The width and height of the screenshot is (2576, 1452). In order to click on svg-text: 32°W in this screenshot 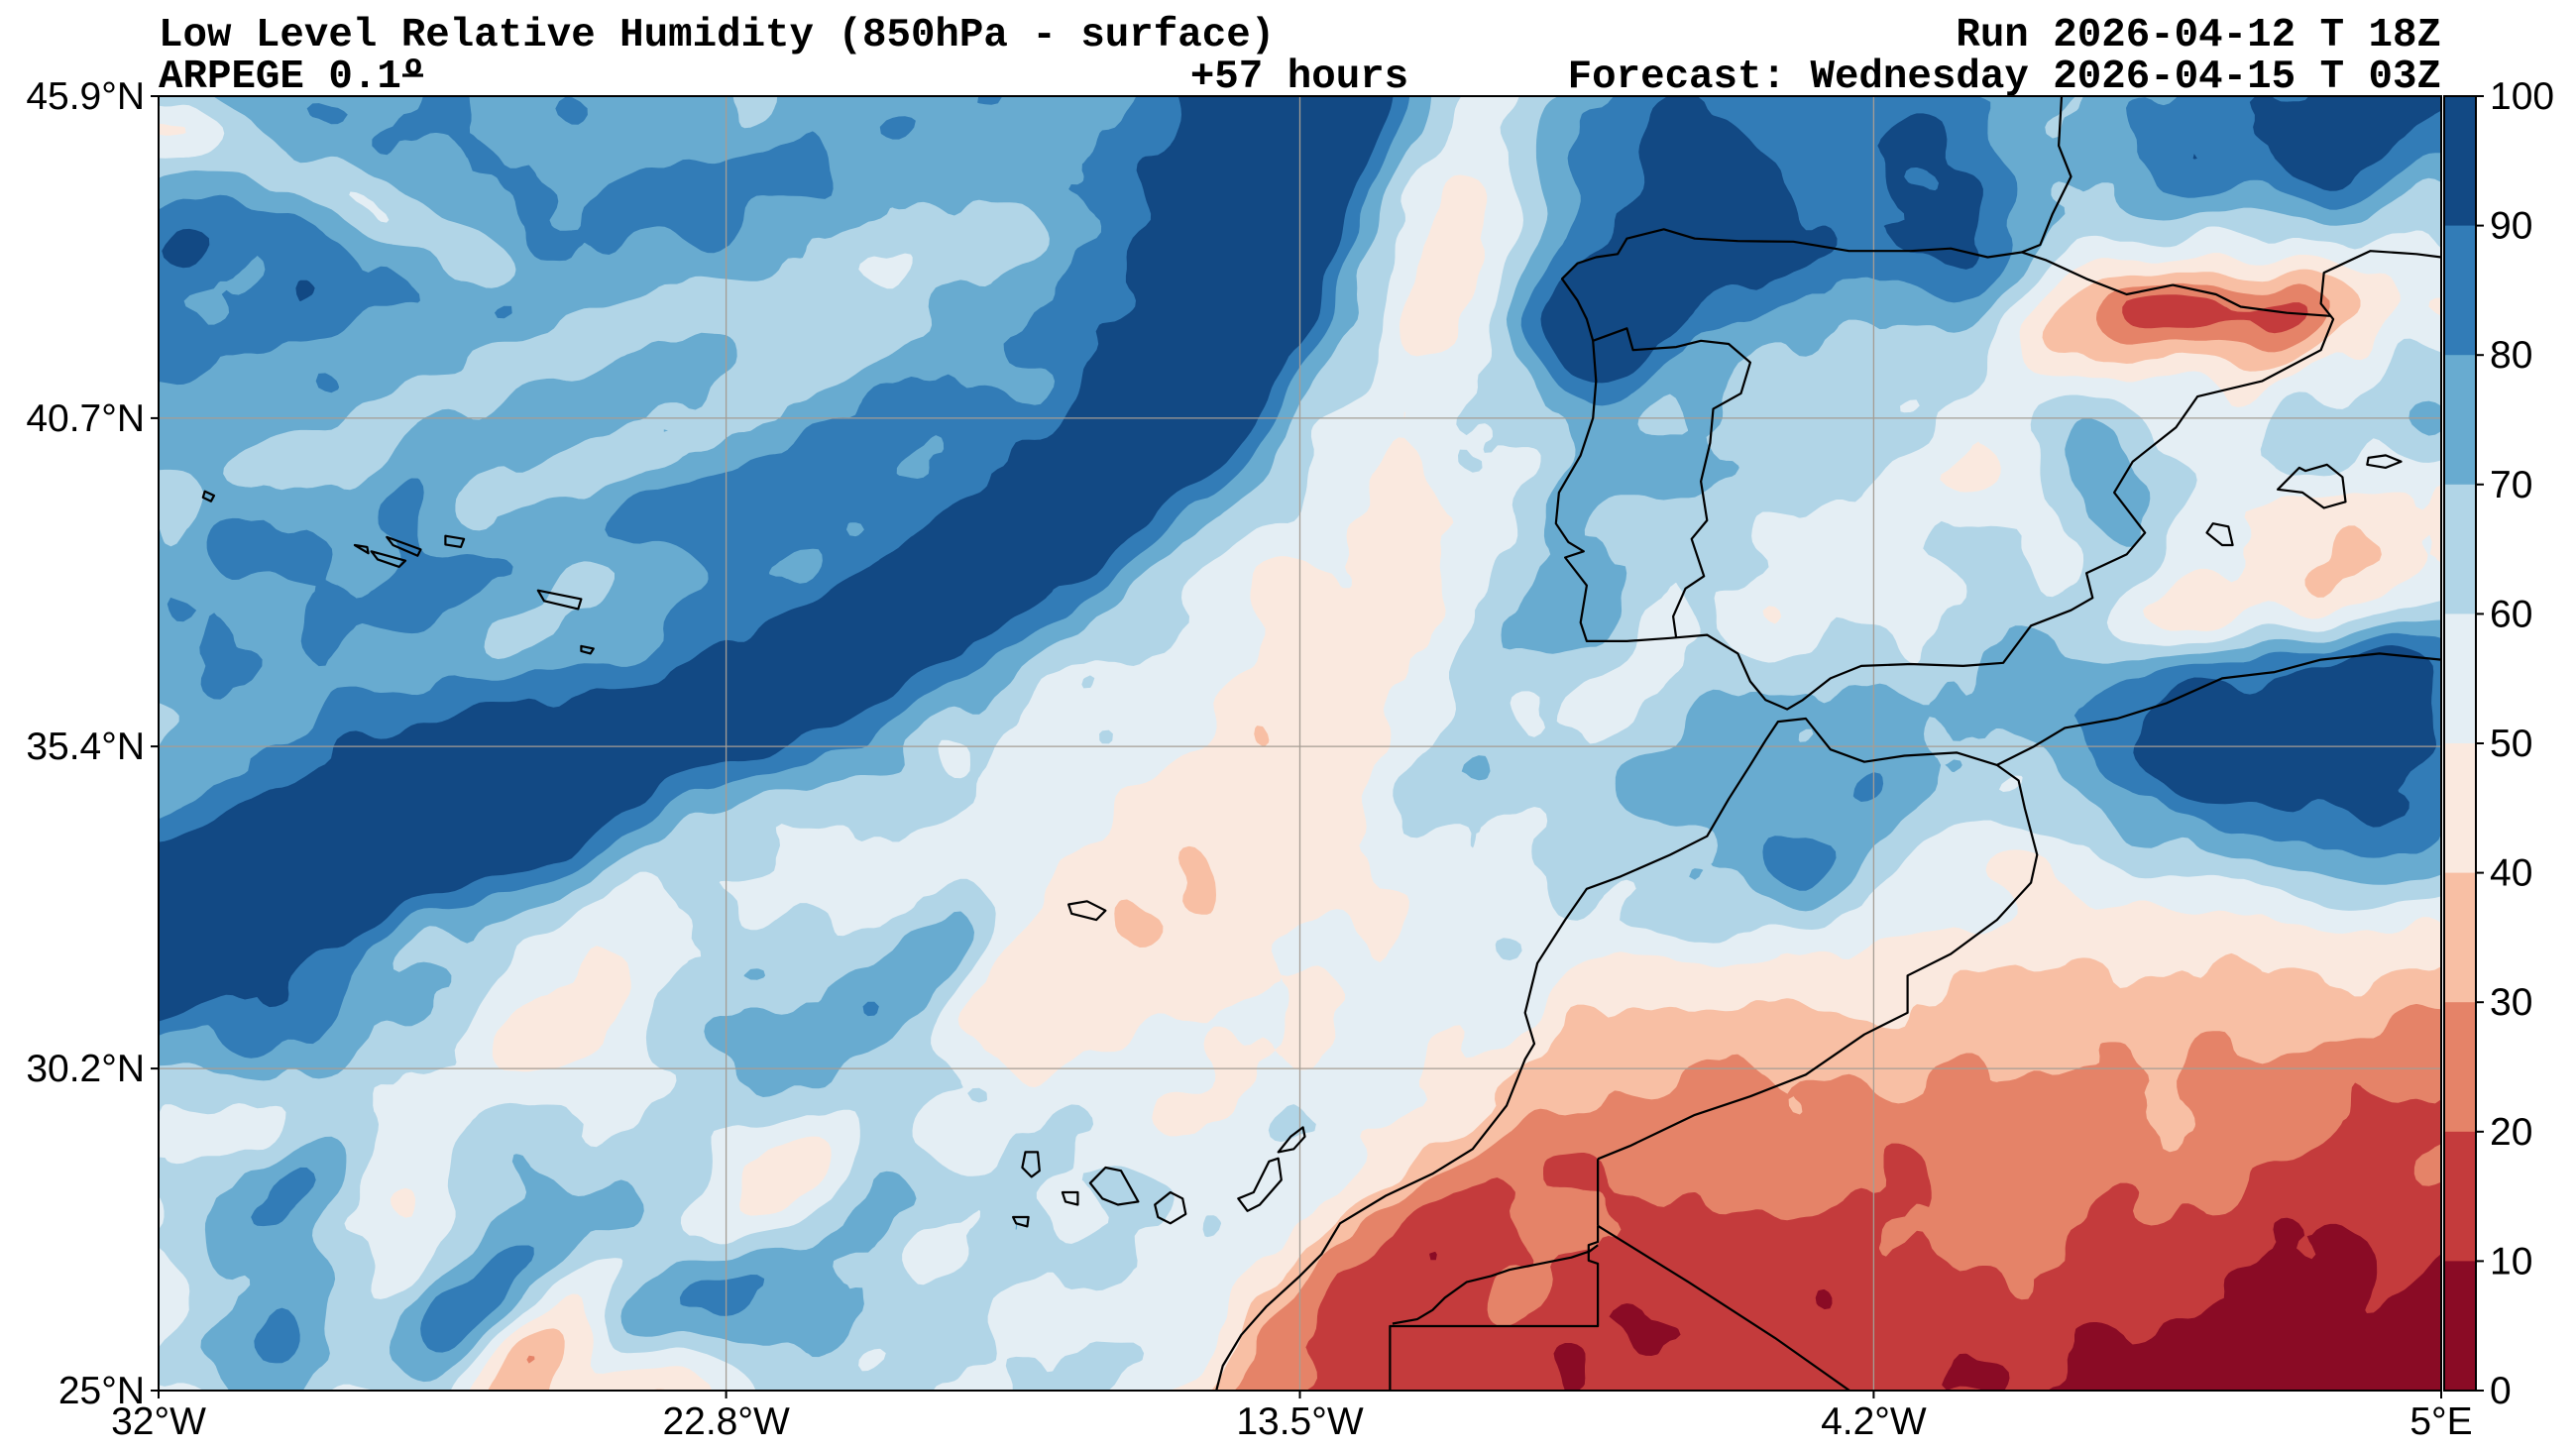, I will do `click(158, 1421)`.